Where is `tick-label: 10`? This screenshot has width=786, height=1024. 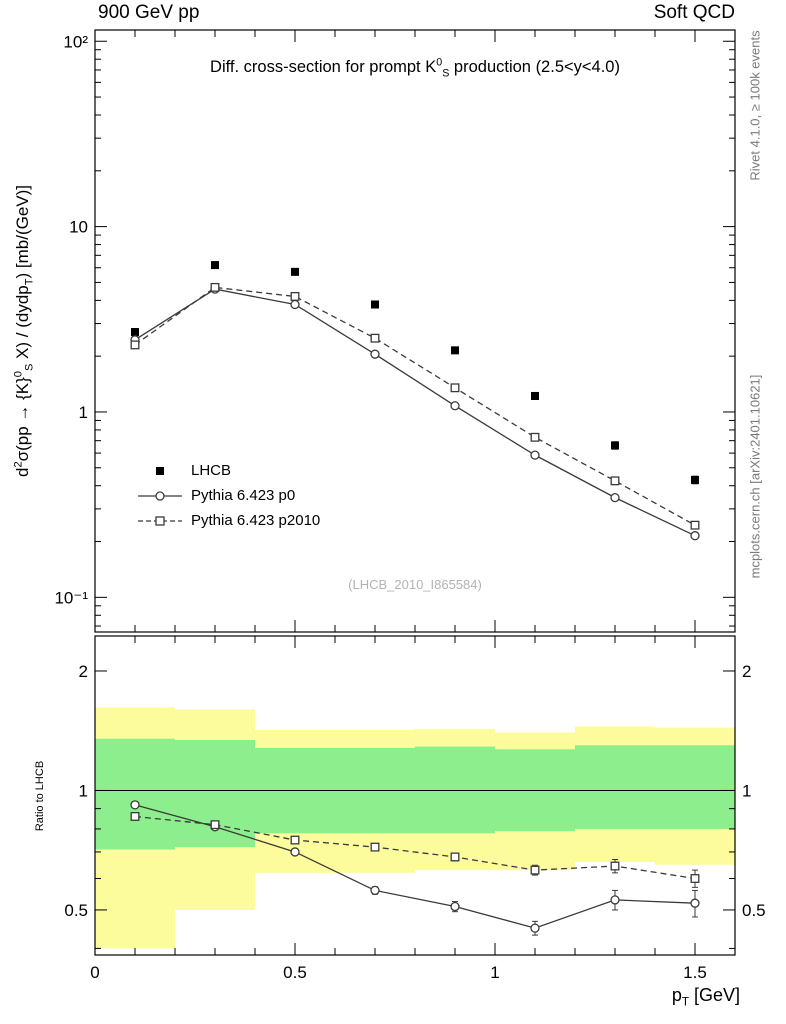 tick-label: 10 is located at coordinates (78, 227).